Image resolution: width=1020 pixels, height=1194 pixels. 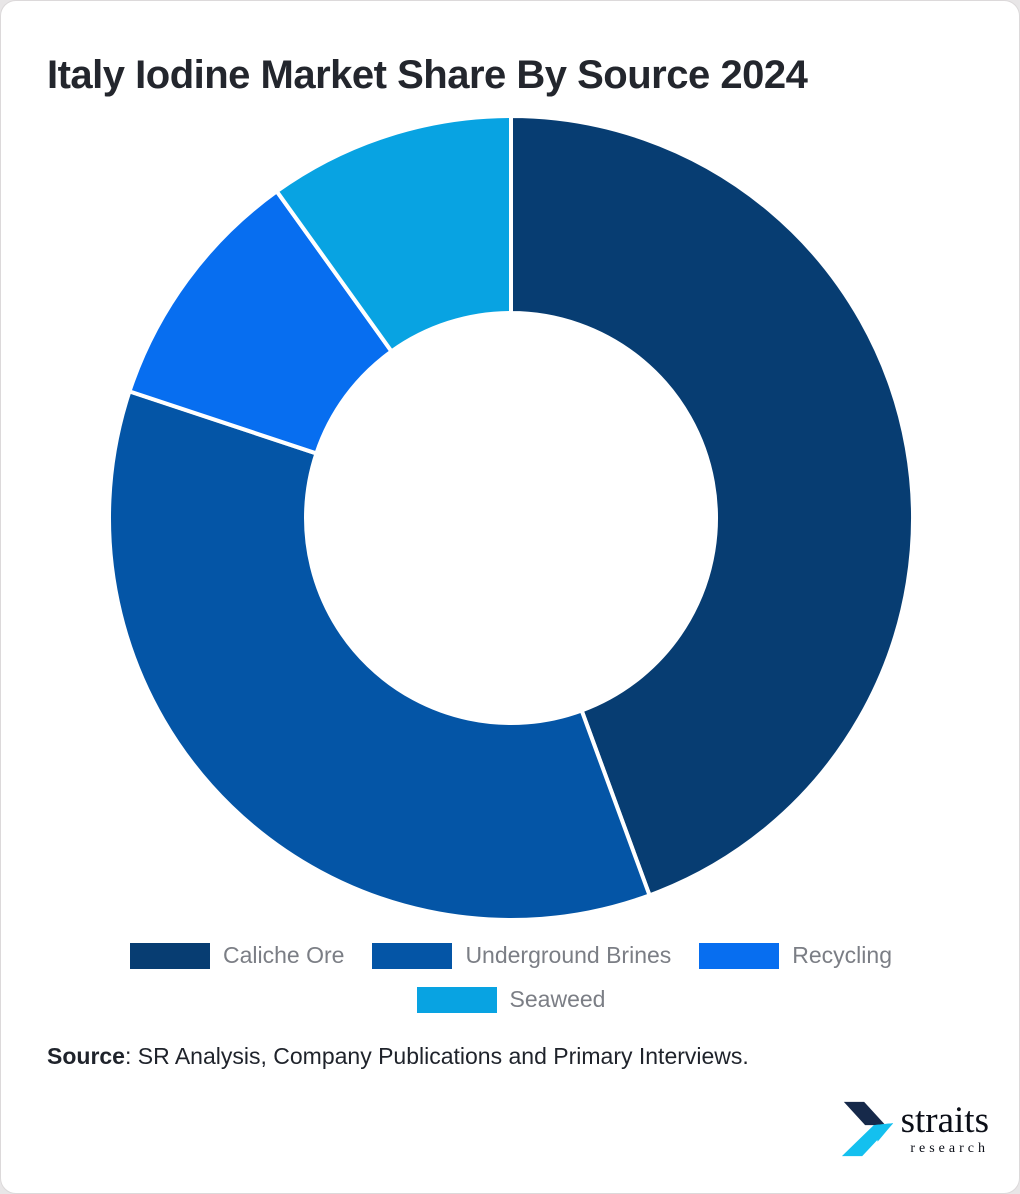 I want to click on legend-label-seaweed: Seaweed, so click(x=557, y=999).